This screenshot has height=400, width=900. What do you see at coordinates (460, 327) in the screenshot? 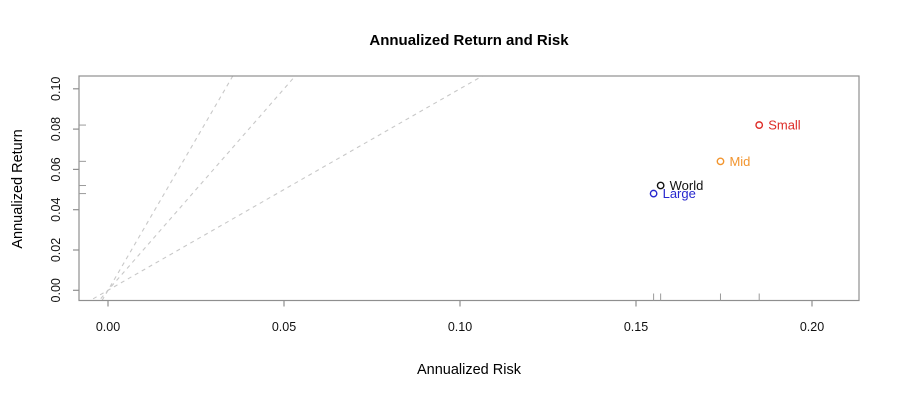
I see `x-tick-label: 0.10` at bounding box center [460, 327].